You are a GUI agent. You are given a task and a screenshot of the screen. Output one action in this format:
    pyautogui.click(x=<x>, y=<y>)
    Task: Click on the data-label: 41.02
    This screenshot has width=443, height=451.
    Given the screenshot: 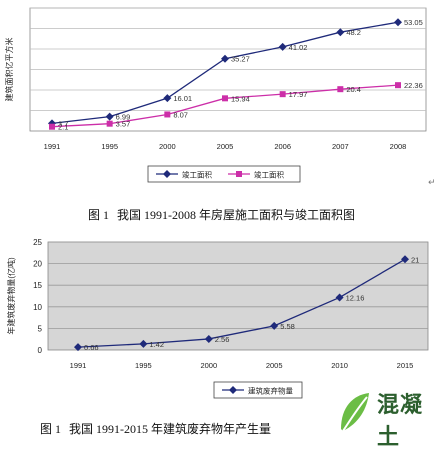 What is the action you would take?
    pyautogui.click(x=298, y=47)
    